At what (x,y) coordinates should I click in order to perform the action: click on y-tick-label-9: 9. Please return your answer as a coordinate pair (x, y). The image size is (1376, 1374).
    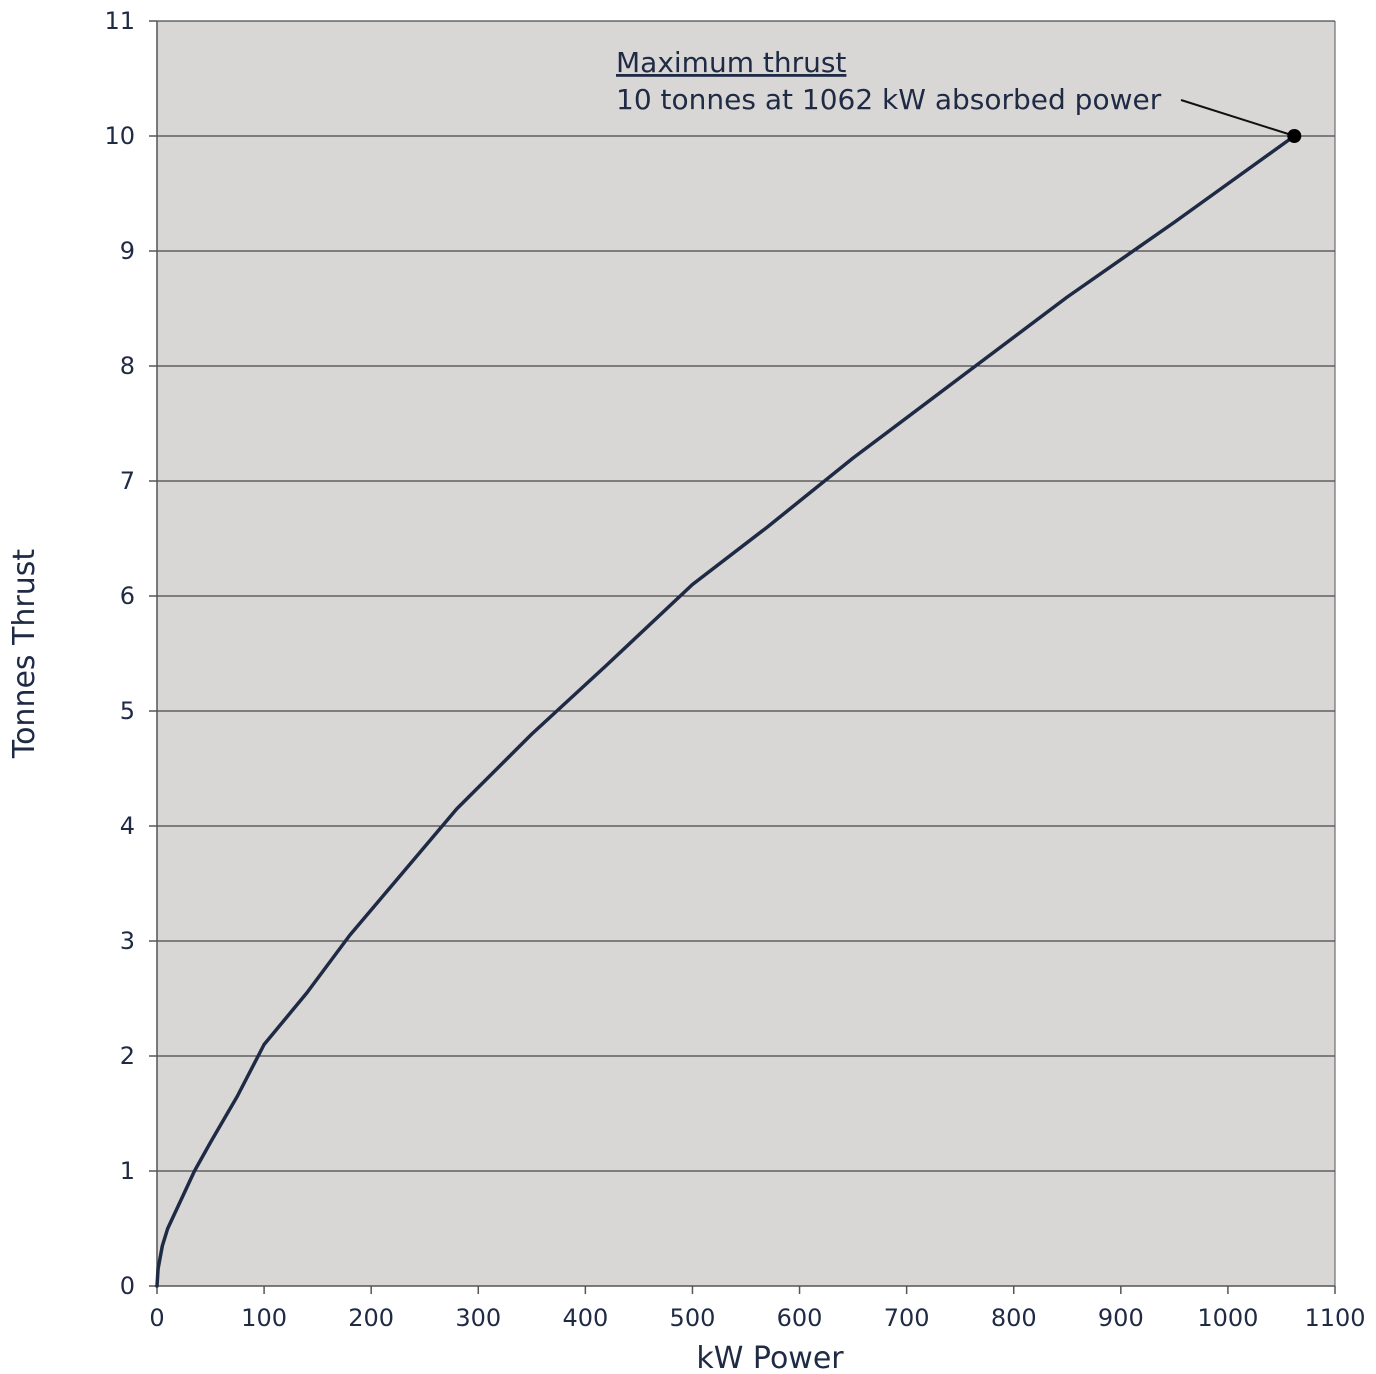
    Looking at the image, I should click on (127, 251).